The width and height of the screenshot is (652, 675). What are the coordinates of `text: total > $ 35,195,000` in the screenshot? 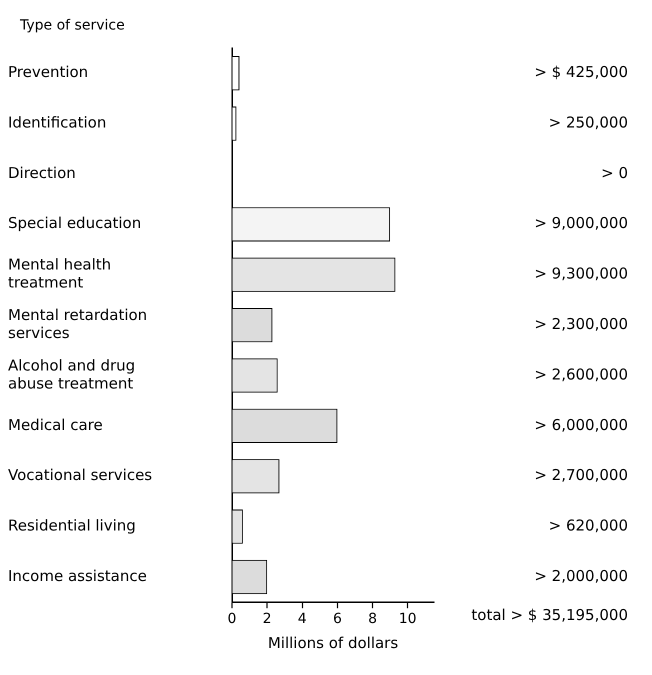 It's located at (549, 615).